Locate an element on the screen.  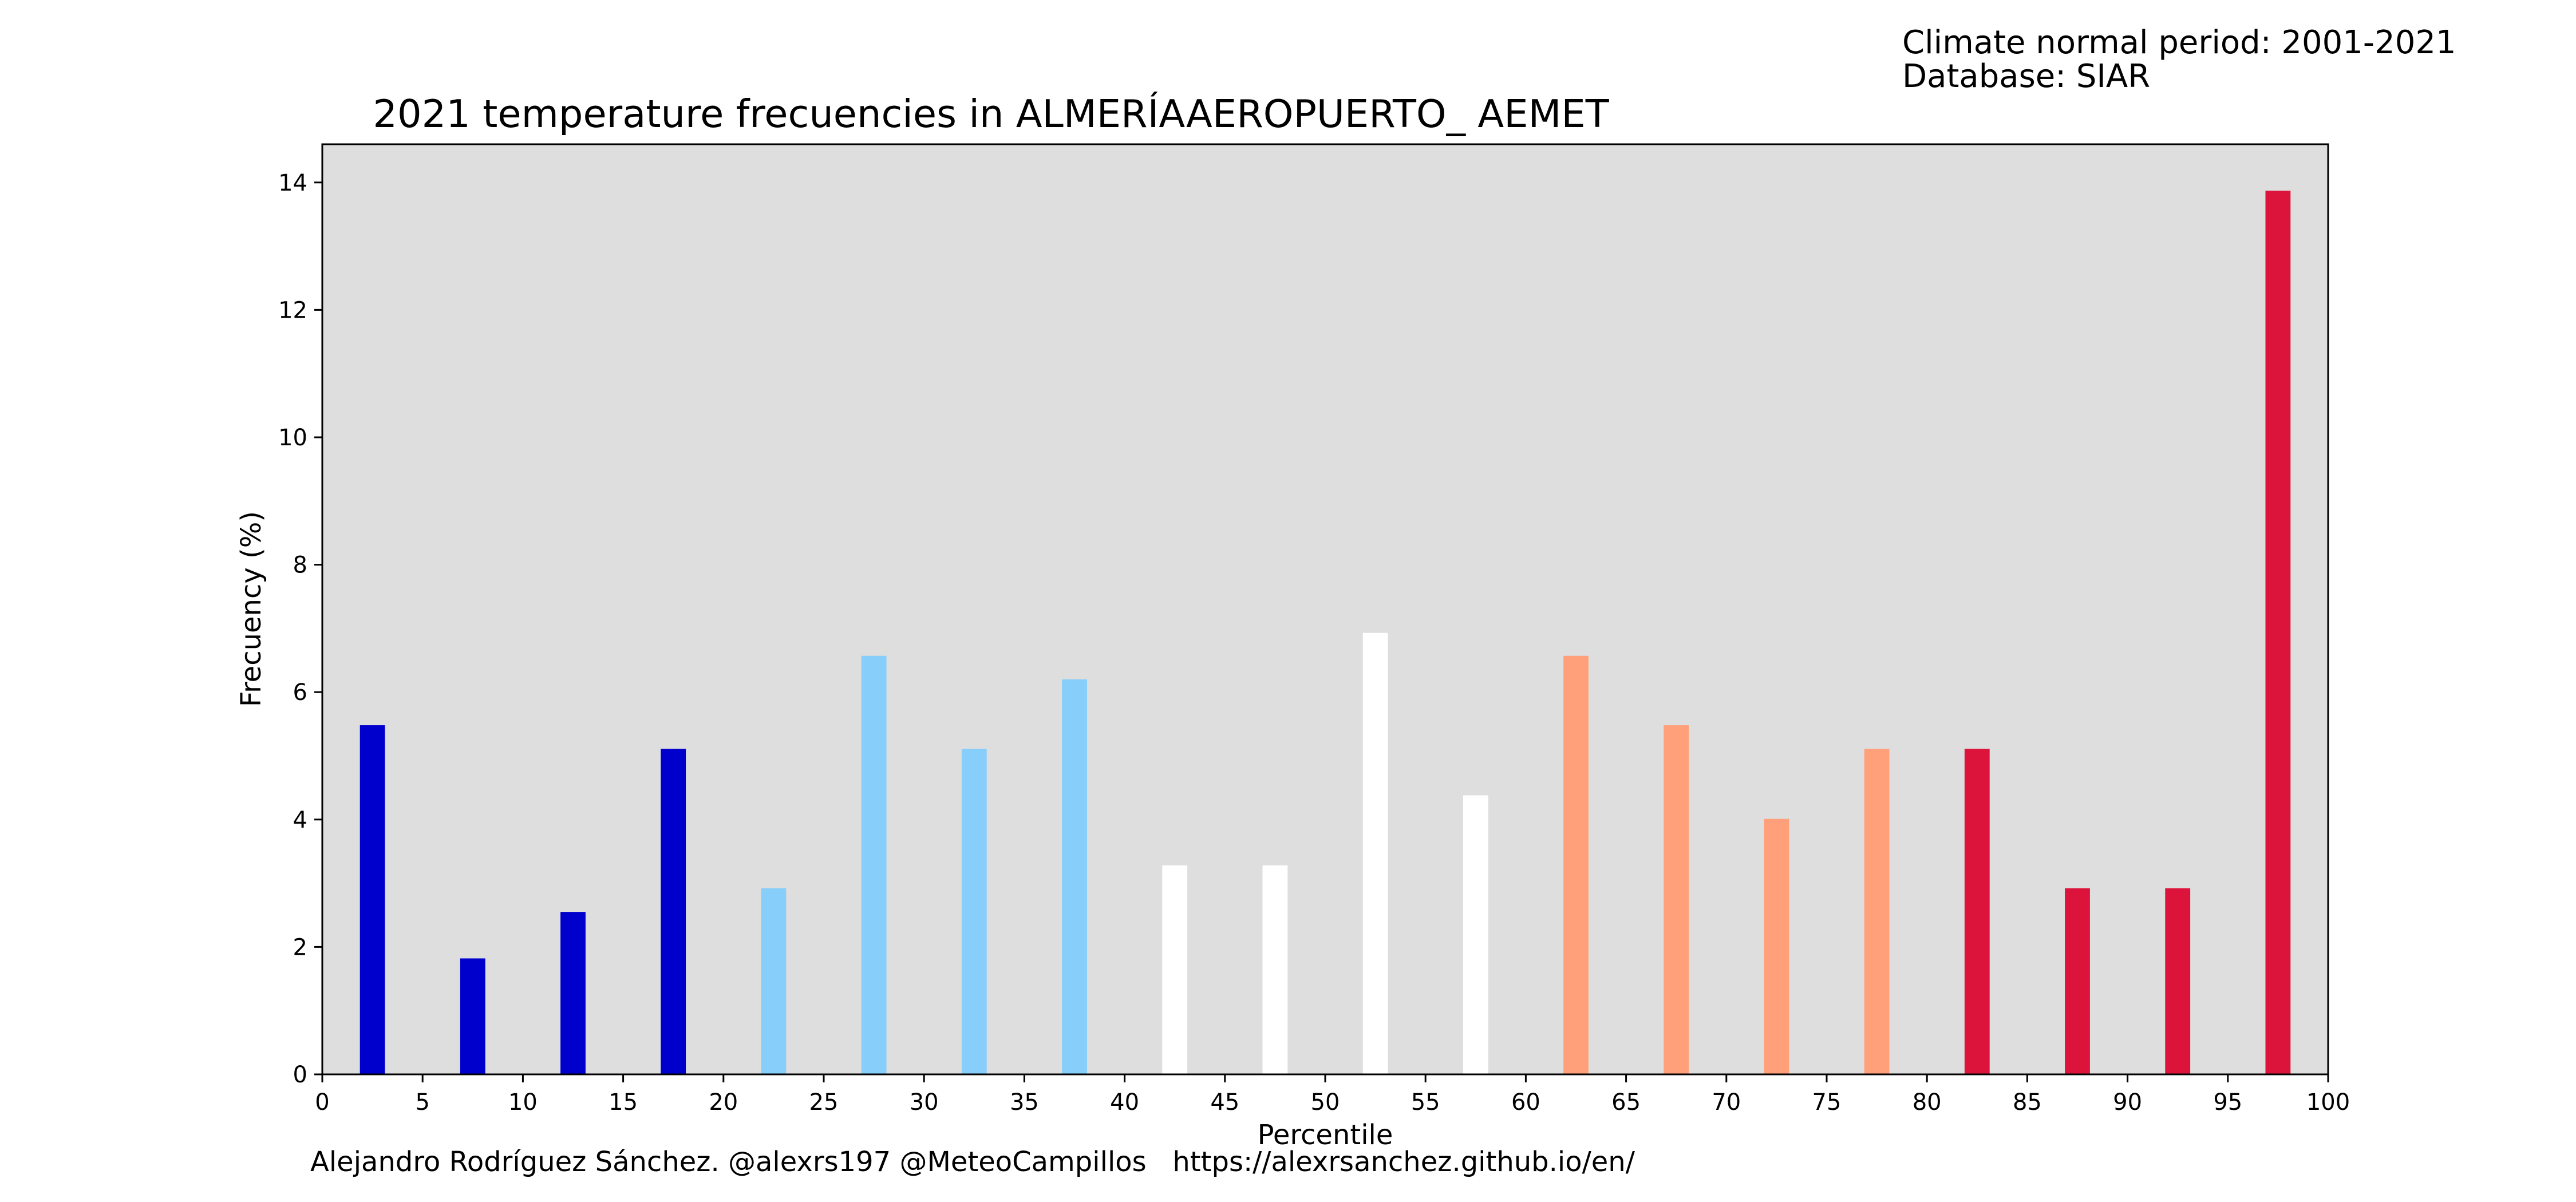
x-tick-label: 85 is located at coordinates (2027, 1103).